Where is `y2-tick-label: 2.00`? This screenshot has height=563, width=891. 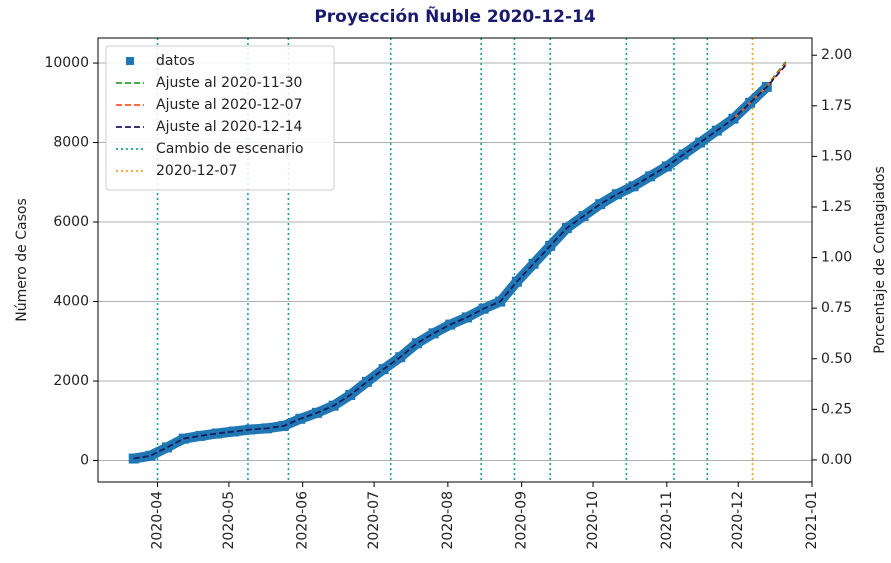 y2-tick-label: 2.00 is located at coordinates (836, 55).